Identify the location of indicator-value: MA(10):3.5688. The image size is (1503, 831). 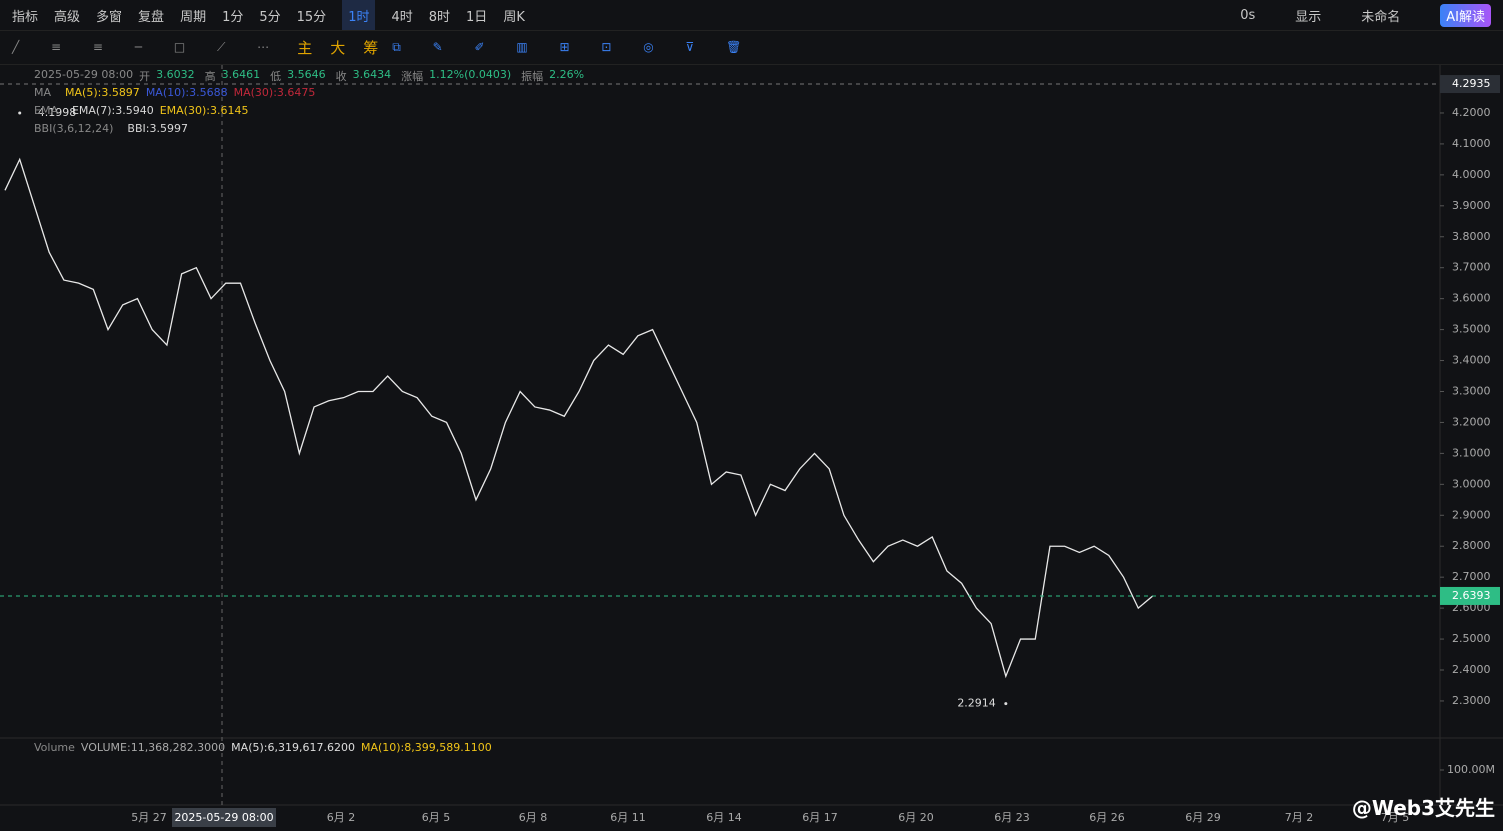
(186, 92).